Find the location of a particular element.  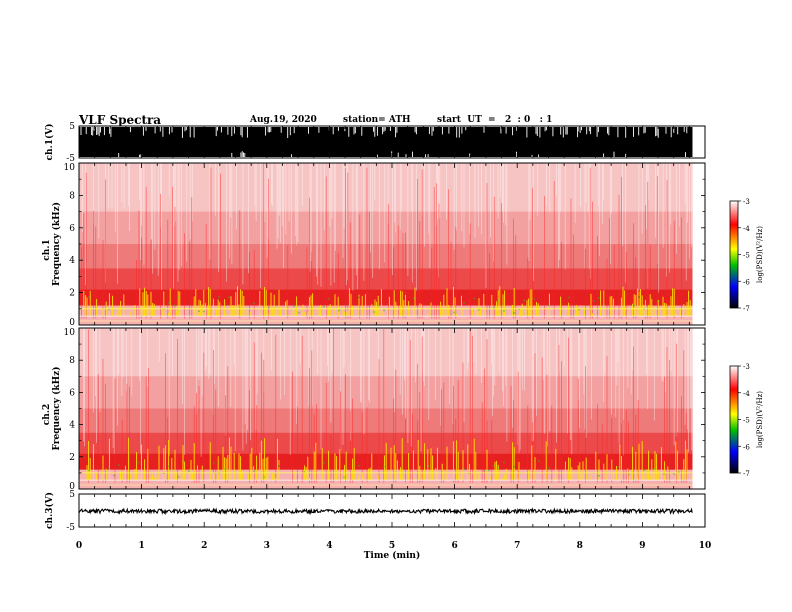

x-tick-label: 1 is located at coordinates (141, 546).